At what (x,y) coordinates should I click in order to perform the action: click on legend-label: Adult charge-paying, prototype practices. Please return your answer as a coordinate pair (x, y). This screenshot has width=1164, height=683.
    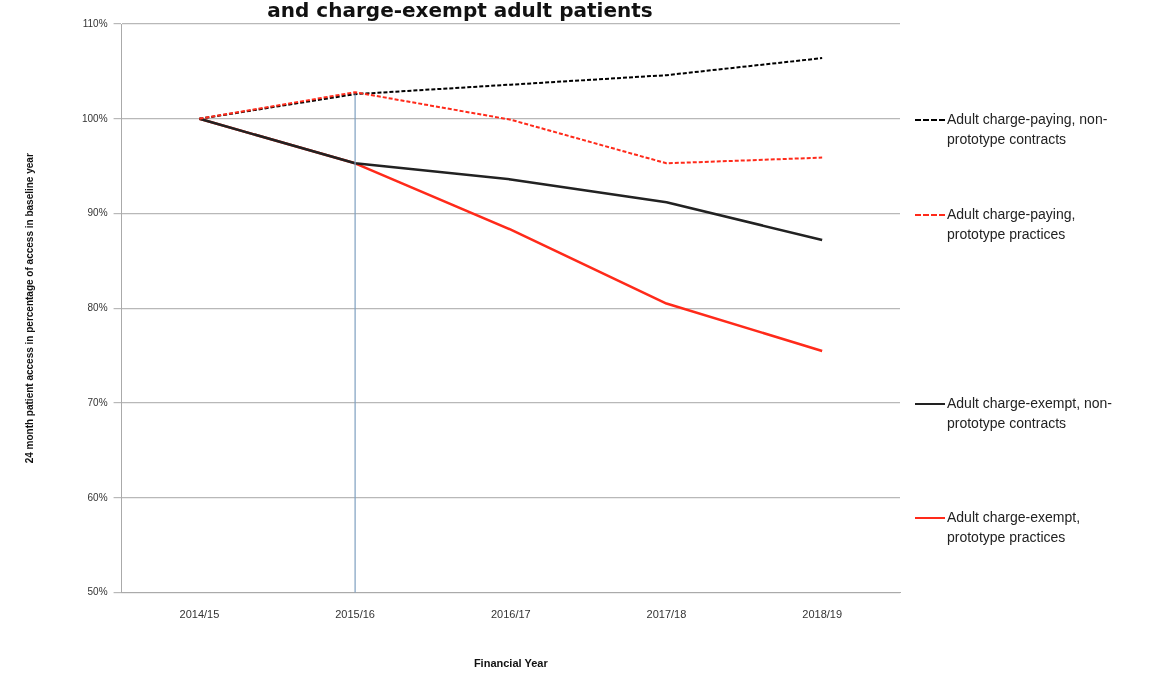
    Looking at the image, I should click on (1012, 224).